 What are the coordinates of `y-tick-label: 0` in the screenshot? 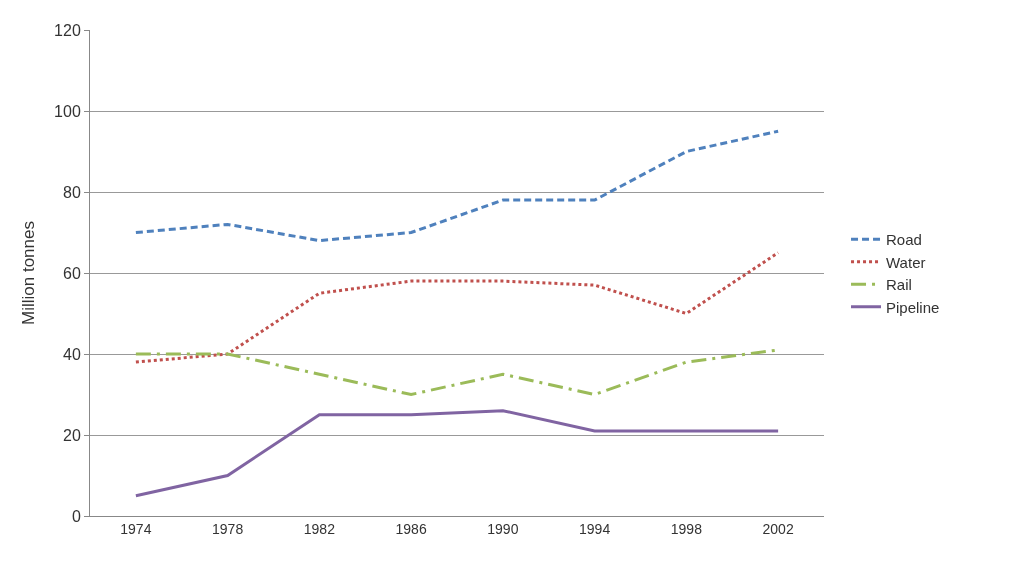 It's located at (76, 516).